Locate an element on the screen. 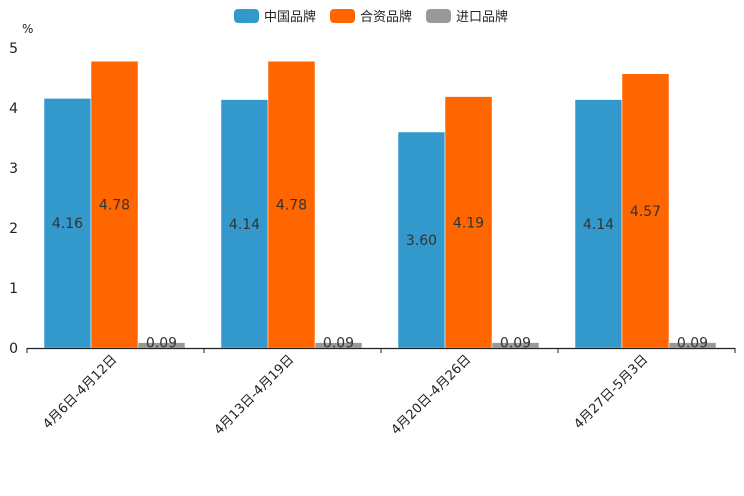 The height and width of the screenshot is (496, 744). data-label: 4.19 is located at coordinates (468, 223).